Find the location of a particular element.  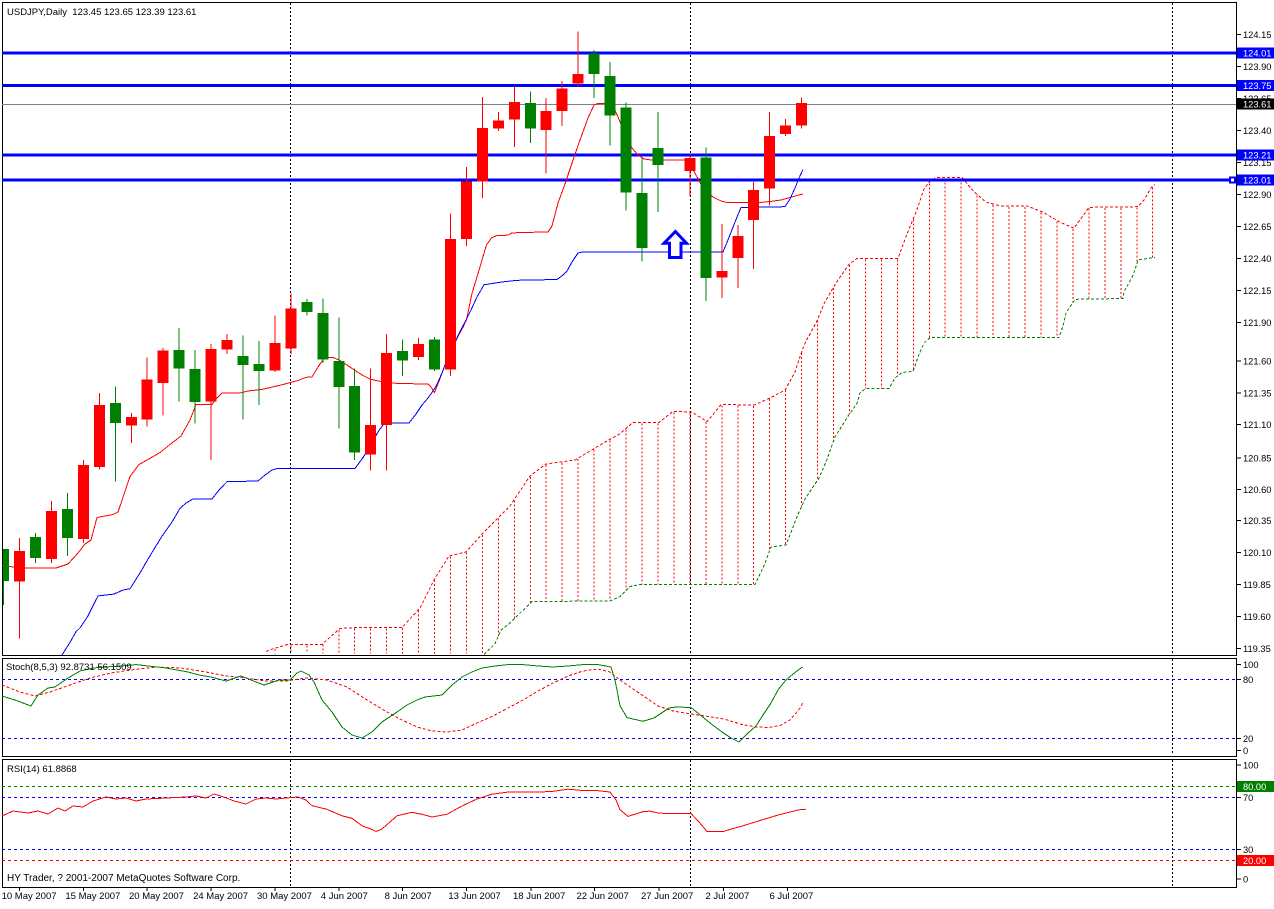

svg-text: 123.75 is located at coordinates (1257, 86).